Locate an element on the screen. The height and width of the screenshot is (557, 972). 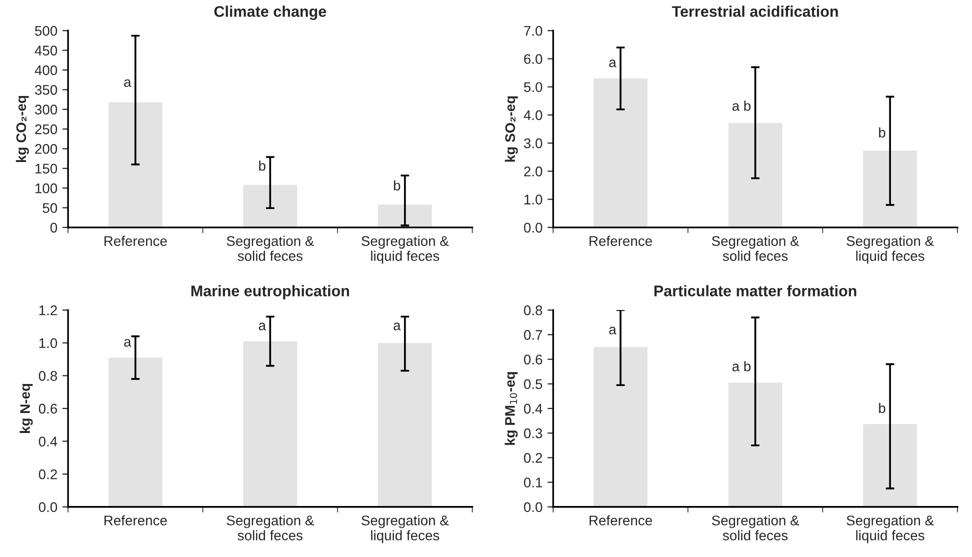
y-axis-title: kg SO₂-eq is located at coordinates (511, 129).